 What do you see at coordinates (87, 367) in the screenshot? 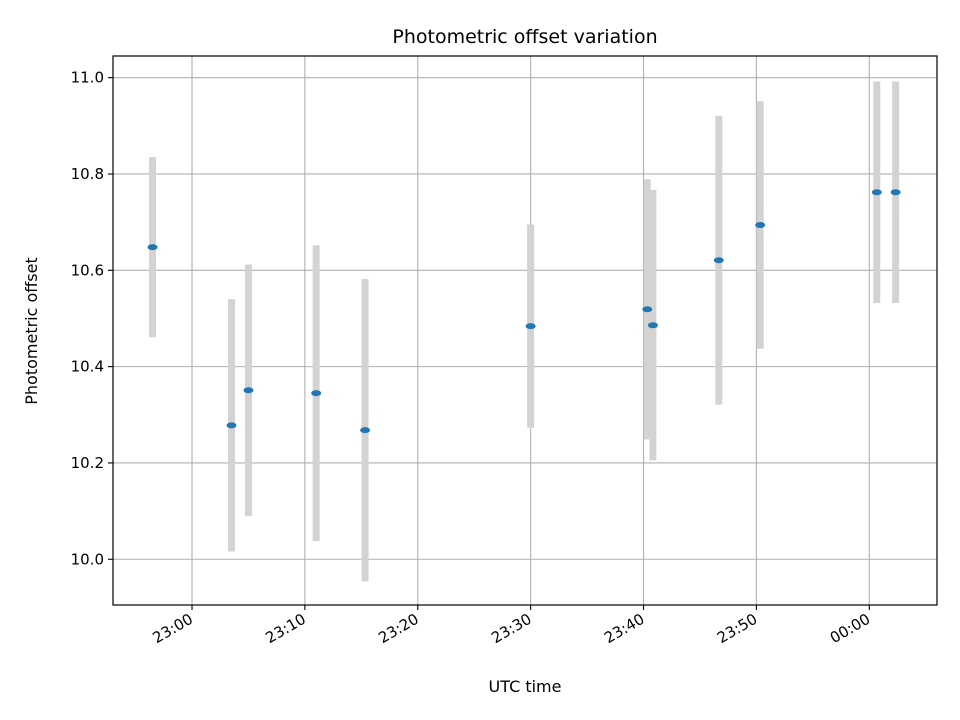
I see `y-tick-label: 10.4` at bounding box center [87, 367].